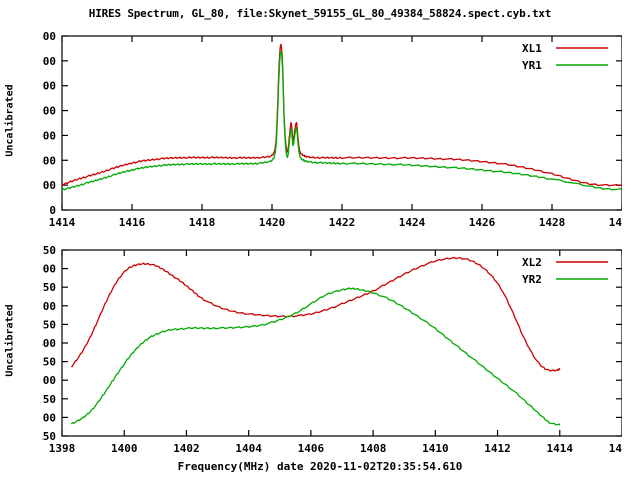  I want to click on x-tick-label: 1408, so click(373, 448).